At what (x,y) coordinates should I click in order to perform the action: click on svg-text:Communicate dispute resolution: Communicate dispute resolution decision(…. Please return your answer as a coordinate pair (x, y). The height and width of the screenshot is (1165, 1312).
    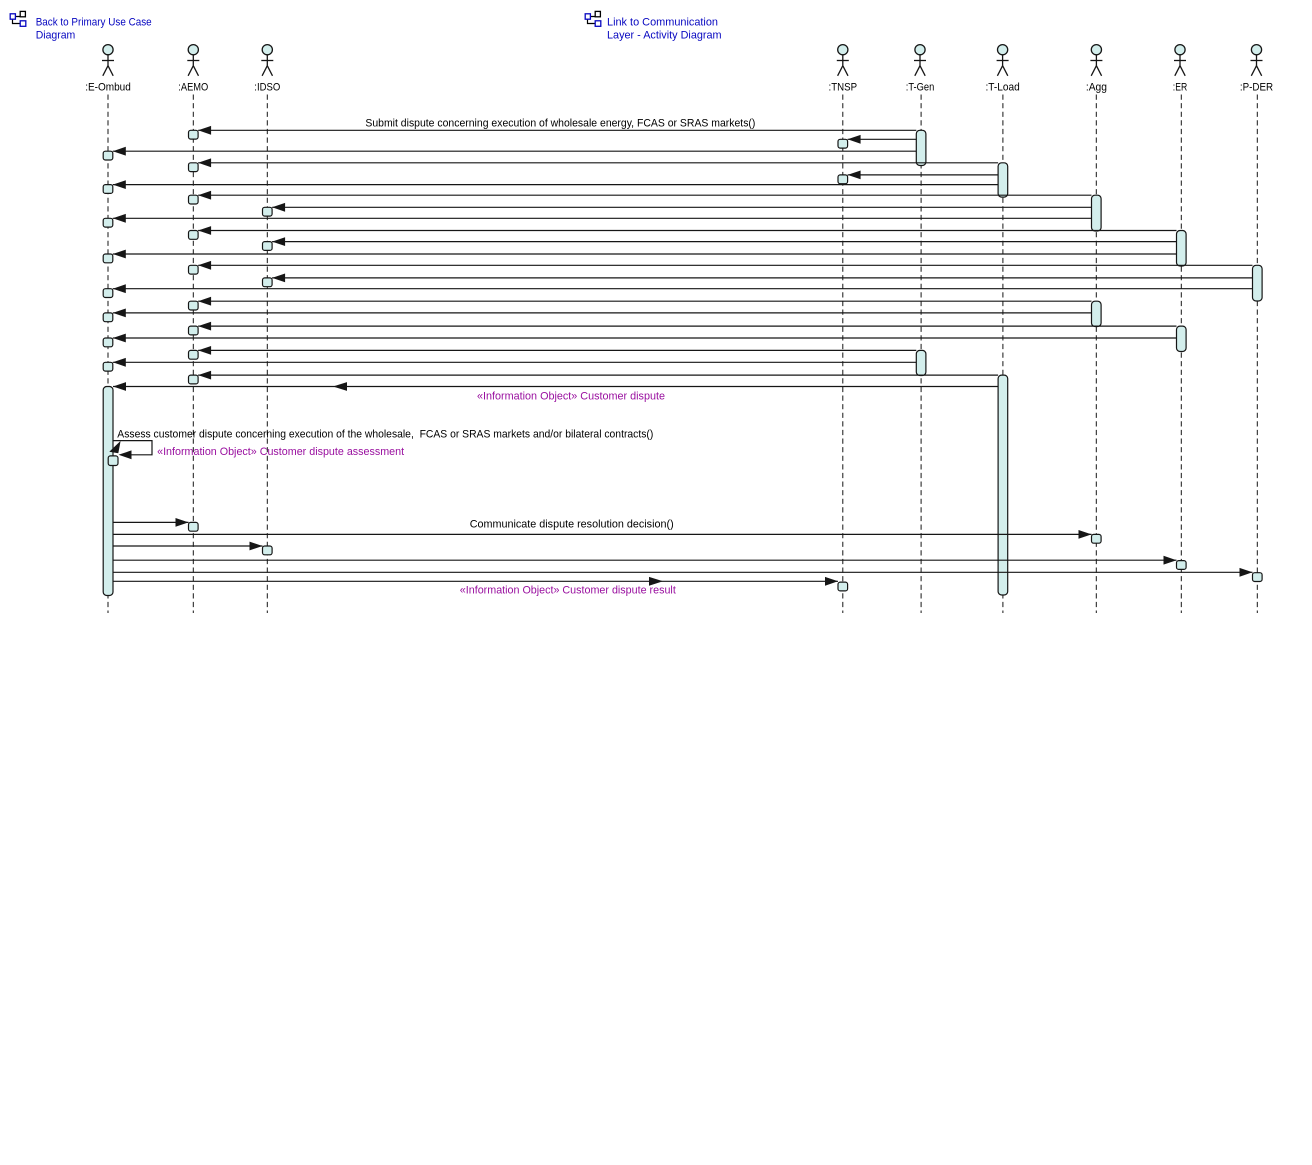
    Looking at the image, I should click on (572, 525).